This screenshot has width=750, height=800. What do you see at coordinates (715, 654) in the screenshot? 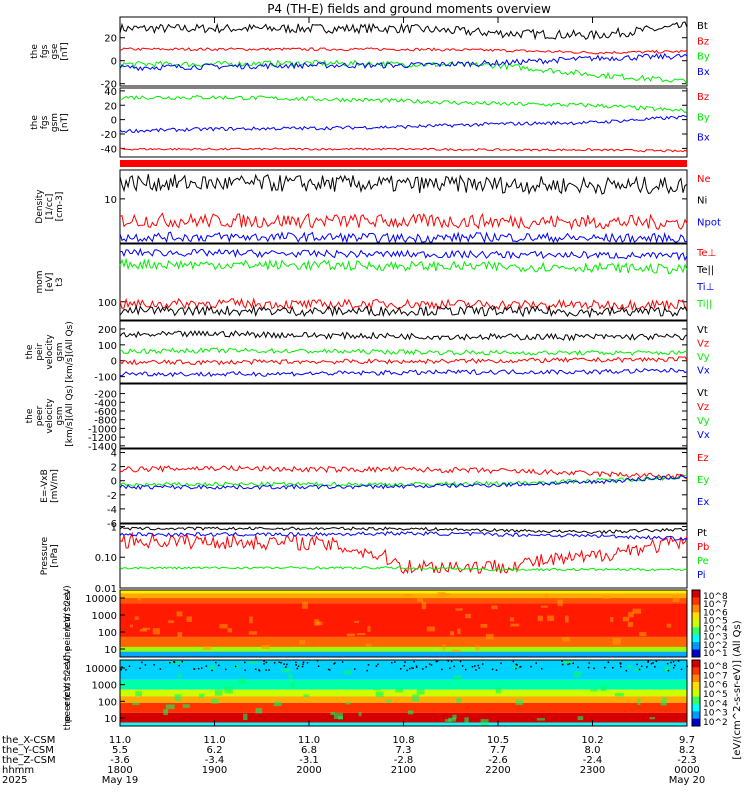
I see `colorbar-tick-label: 10^1` at bounding box center [715, 654].